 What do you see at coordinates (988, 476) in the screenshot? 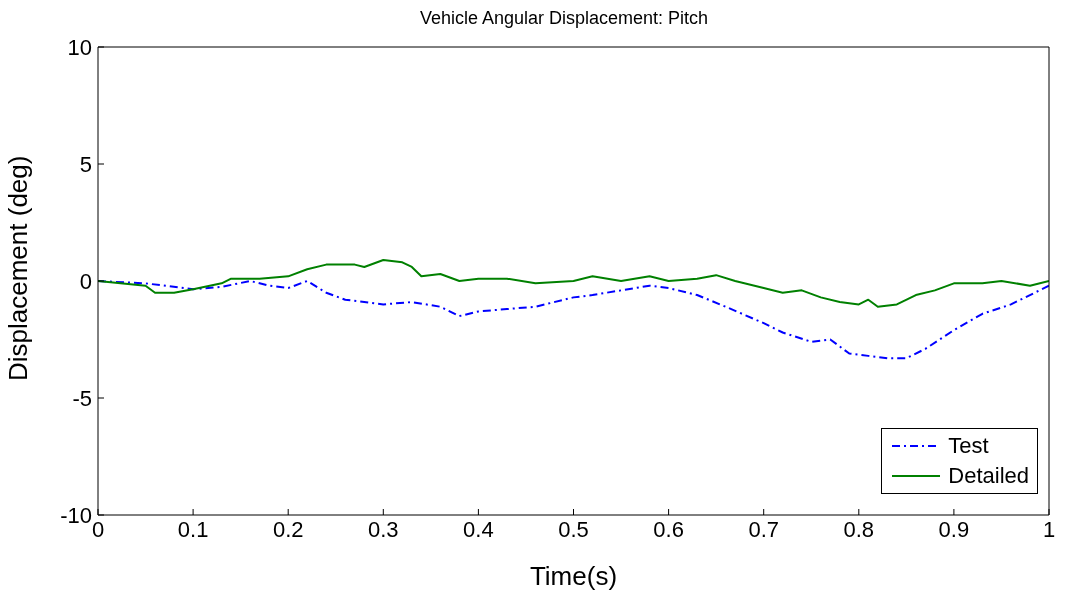
I see `legend-label: Detailed` at bounding box center [988, 476].